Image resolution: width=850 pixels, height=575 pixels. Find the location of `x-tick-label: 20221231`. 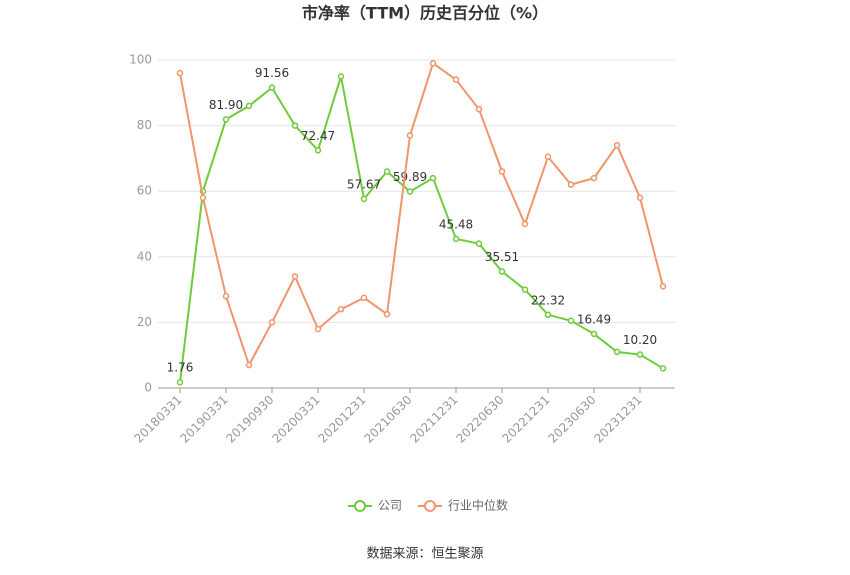

x-tick-label: 20221231 is located at coordinates (526, 419).